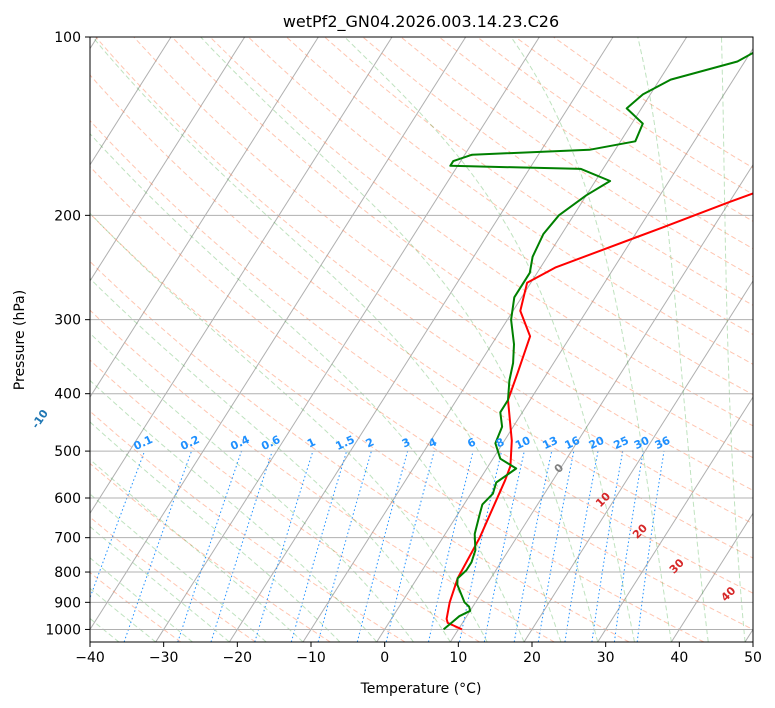 This screenshot has width=775, height=708. I want to click on mixing-ratio-label: 13, so click(550, 443).